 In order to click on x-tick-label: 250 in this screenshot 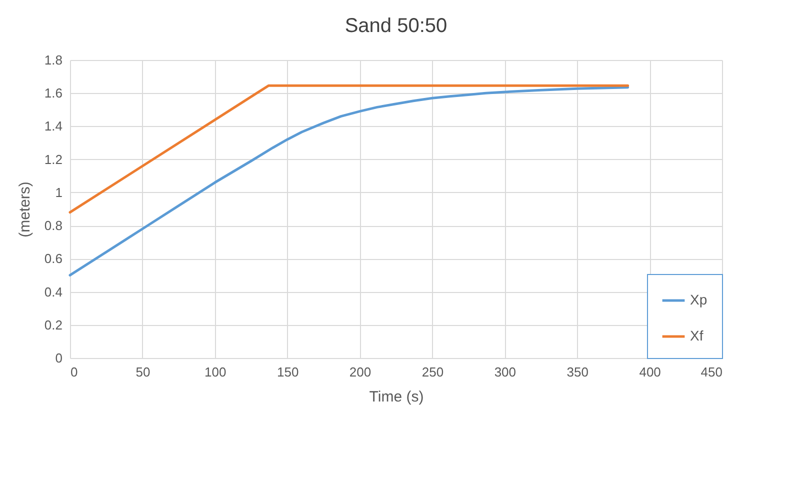, I will do `click(433, 372)`.